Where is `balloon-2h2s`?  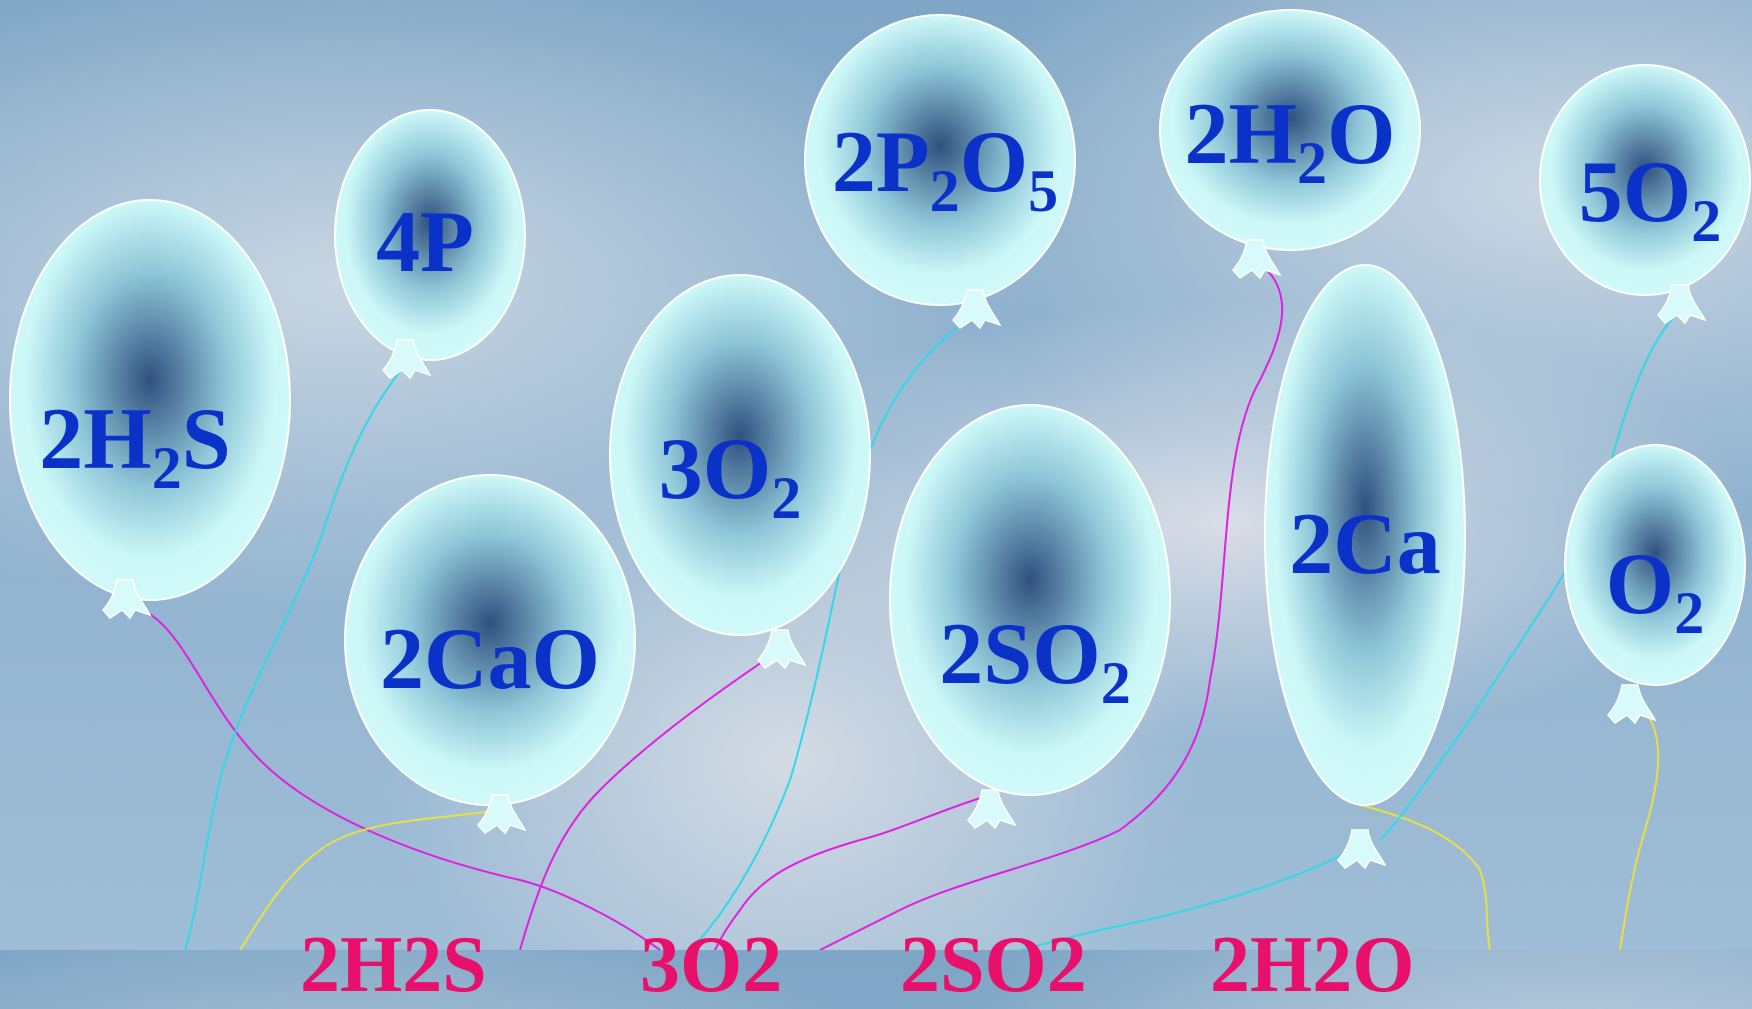 balloon-2h2s is located at coordinates (150, 409).